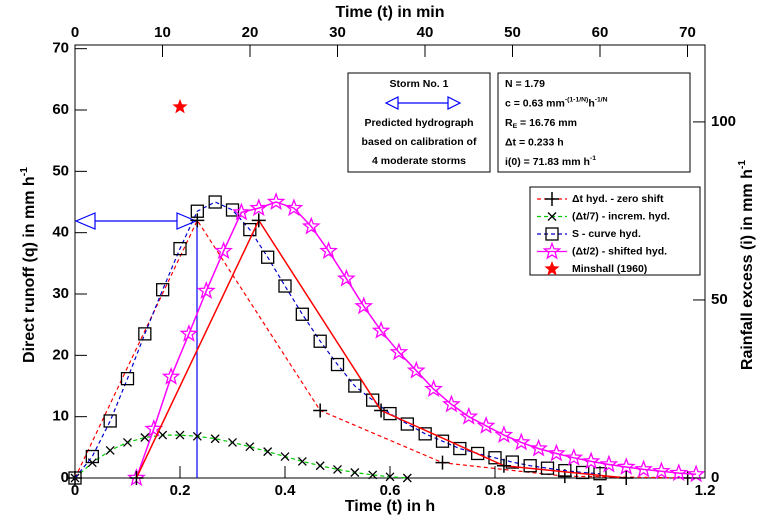  Describe the element at coordinates (60, 416) in the screenshot. I see `y-tick-label: 10` at that location.